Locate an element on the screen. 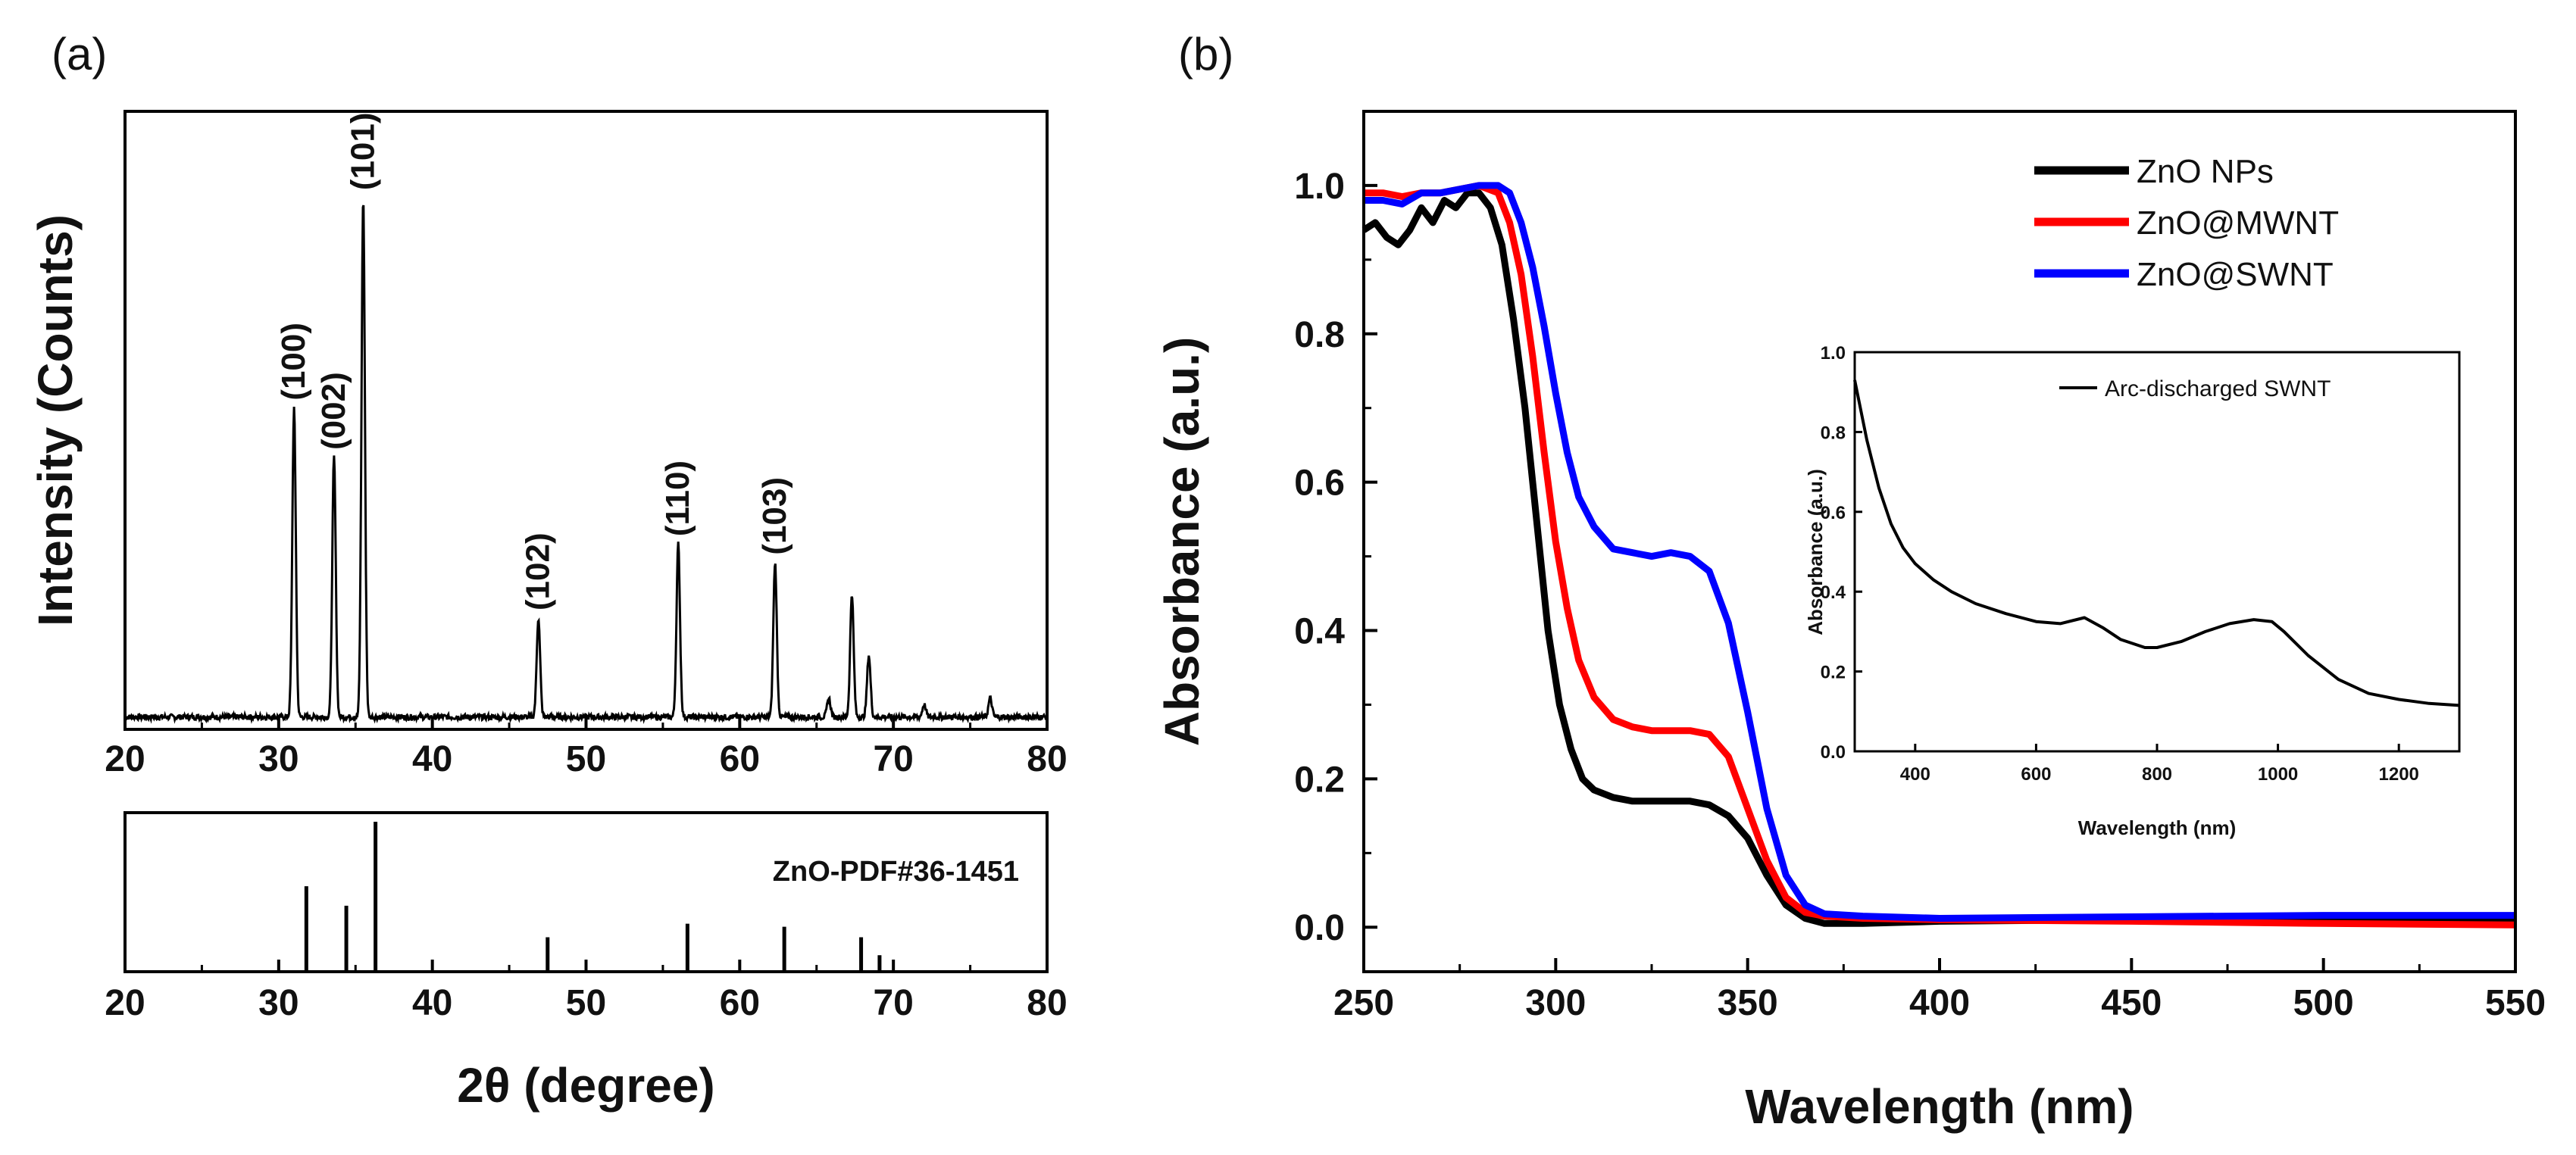  x-tick-label: 350 is located at coordinates (1748, 1003).